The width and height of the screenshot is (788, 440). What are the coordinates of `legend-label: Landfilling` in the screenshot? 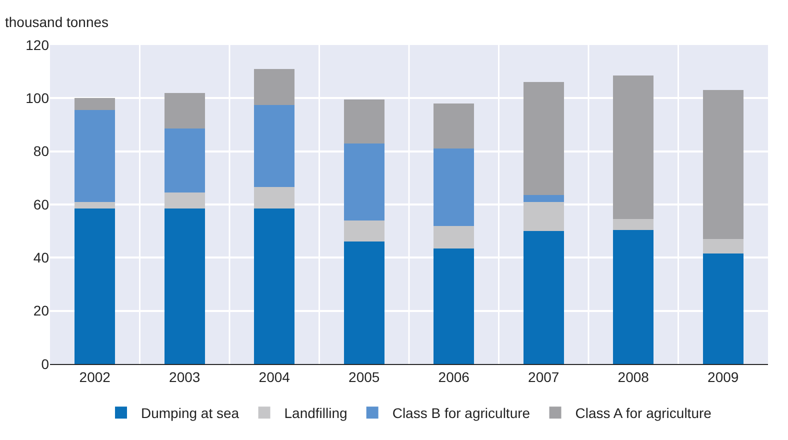 It's located at (316, 413).